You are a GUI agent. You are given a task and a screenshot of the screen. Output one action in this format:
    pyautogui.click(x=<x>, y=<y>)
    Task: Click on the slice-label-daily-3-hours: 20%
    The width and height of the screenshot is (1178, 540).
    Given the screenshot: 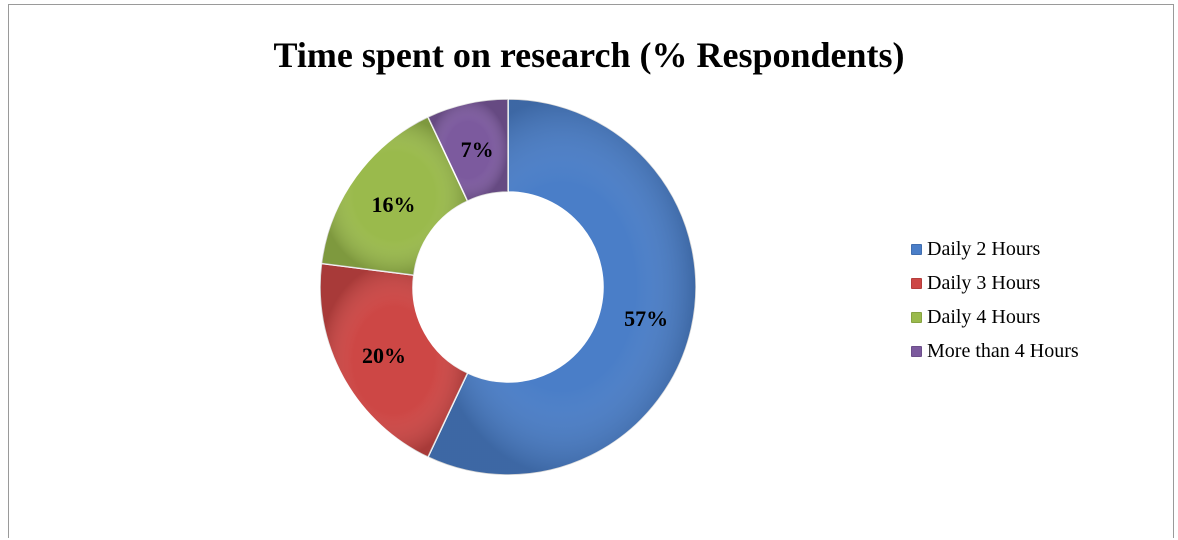 What is the action you would take?
    pyautogui.click(x=384, y=355)
    